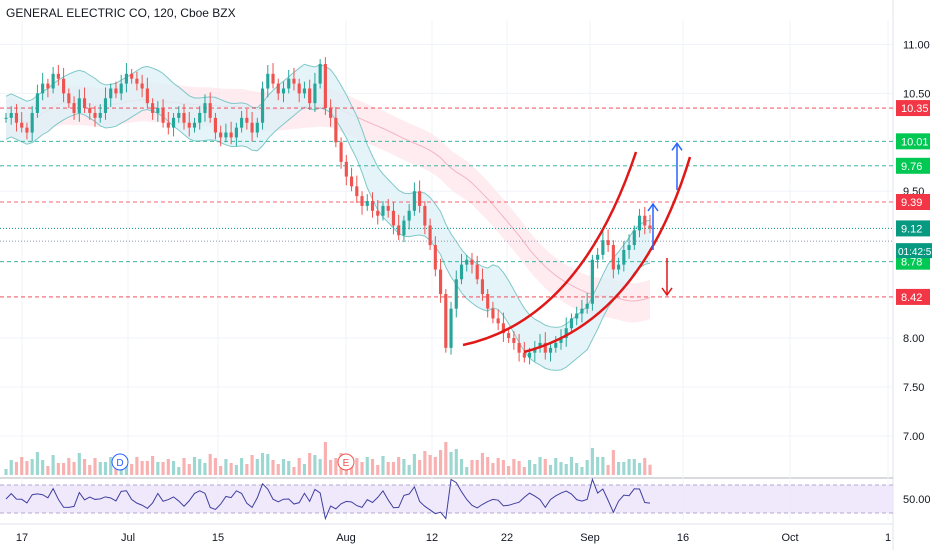  Describe the element at coordinates (914, 251) in the screenshot. I see `countdown-tag` at that location.